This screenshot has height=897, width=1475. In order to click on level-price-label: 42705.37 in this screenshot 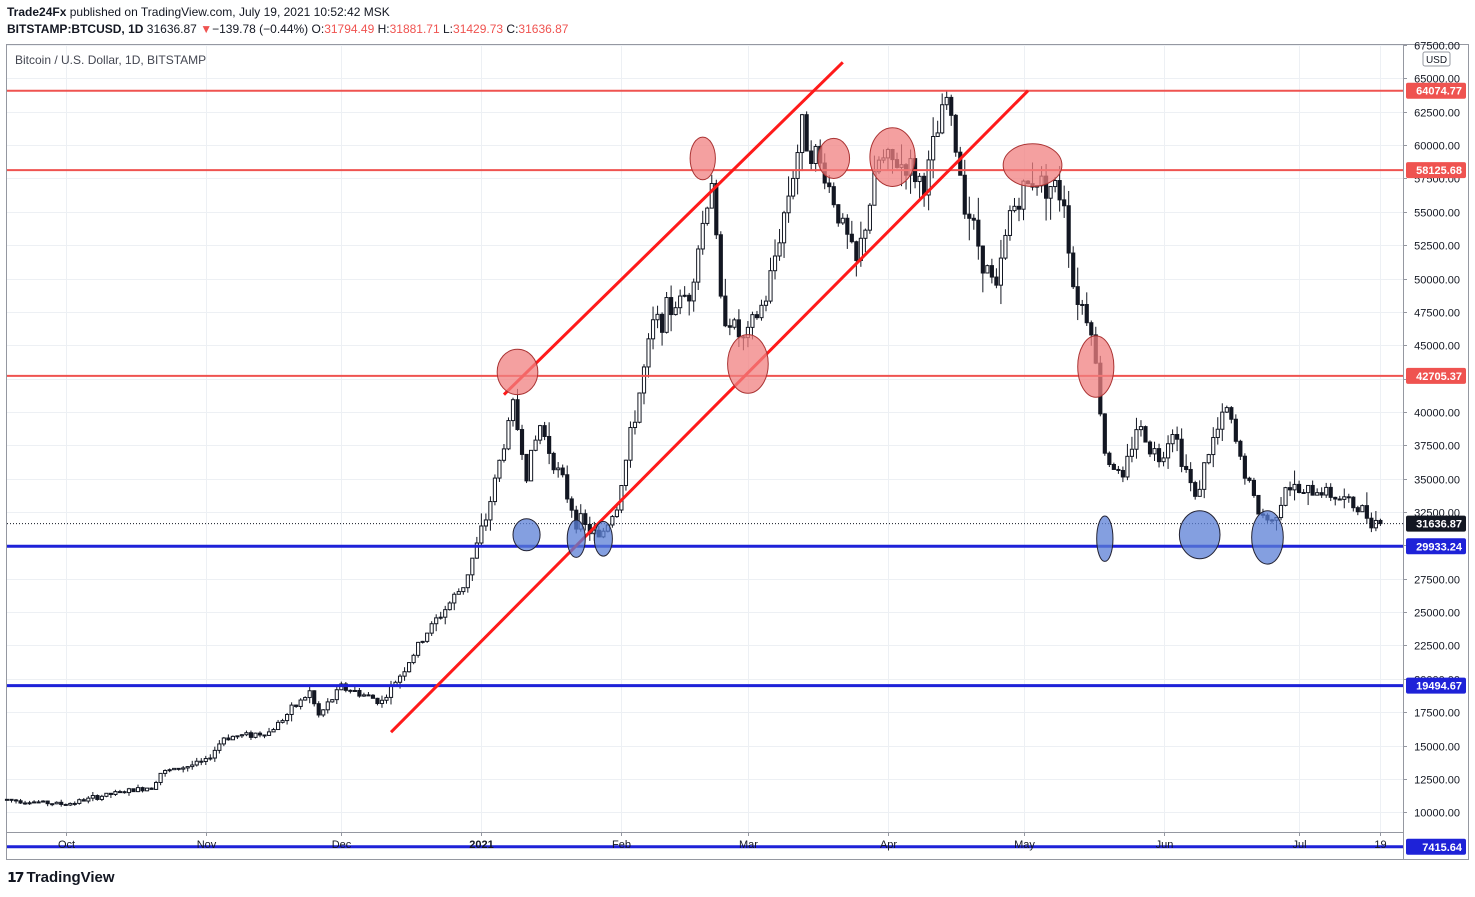, I will do `click(1439, 377)`.